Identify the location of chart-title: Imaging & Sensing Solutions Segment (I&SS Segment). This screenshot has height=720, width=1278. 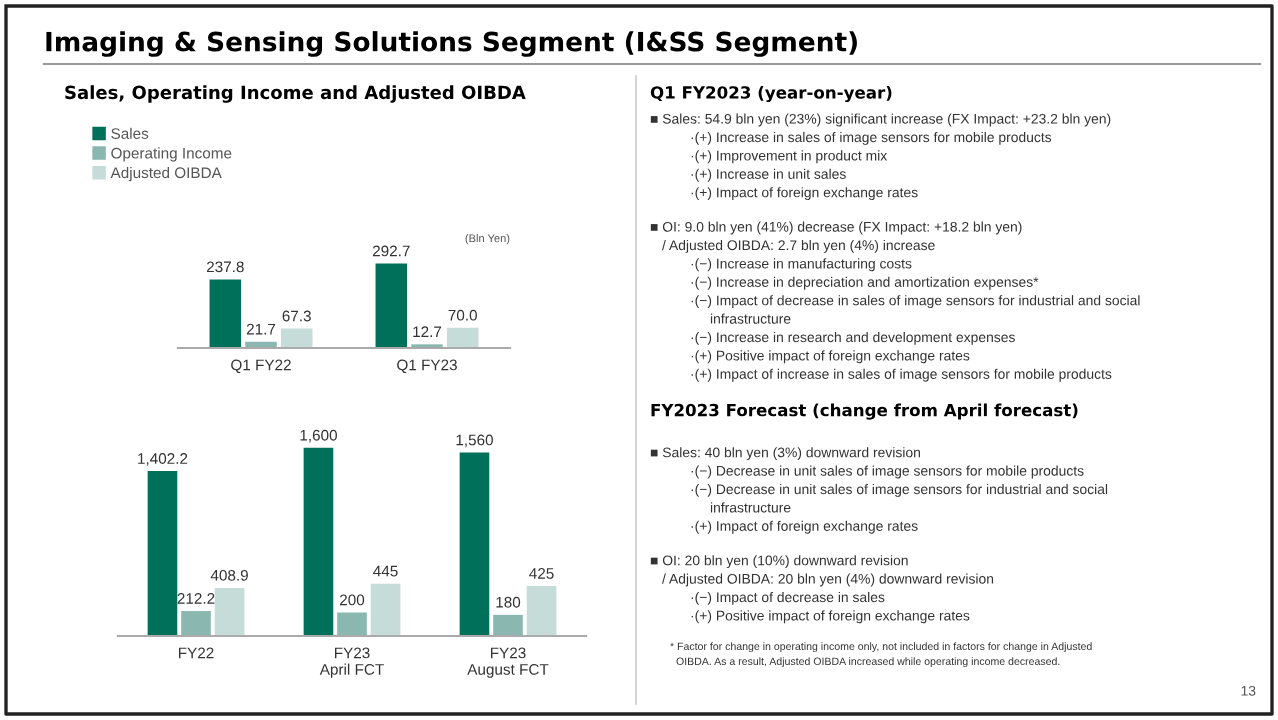
(451, 44).